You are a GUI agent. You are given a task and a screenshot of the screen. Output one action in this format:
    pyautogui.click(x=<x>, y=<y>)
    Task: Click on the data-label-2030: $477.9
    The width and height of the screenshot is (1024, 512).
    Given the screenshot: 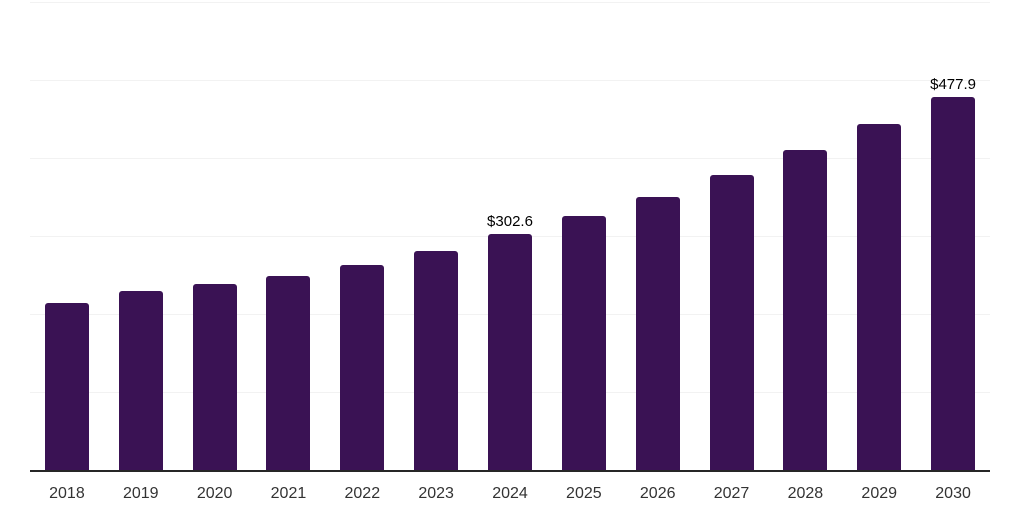 What is the action you would take?
    pyautogui.click(x=953, y=85)
    